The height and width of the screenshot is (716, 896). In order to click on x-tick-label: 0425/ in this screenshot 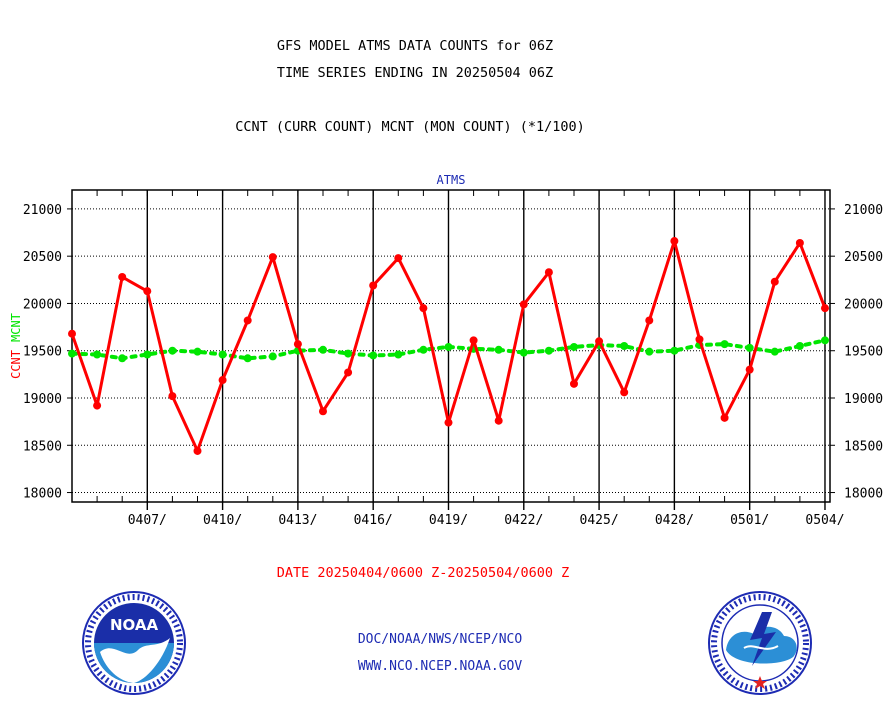, I will do `click(599, 520)`.